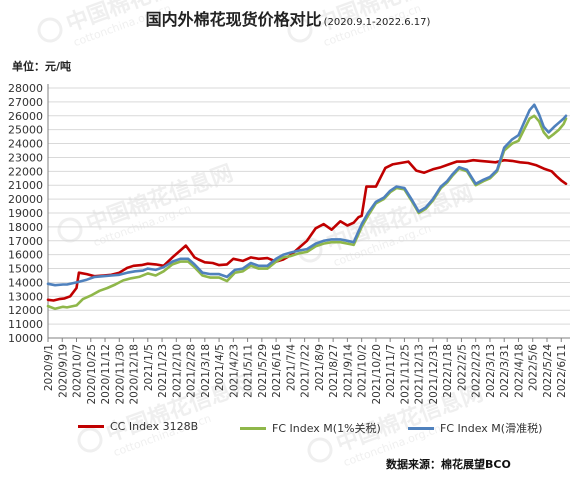  I want to click on y-tick-label: 11000, so click(25, 324).